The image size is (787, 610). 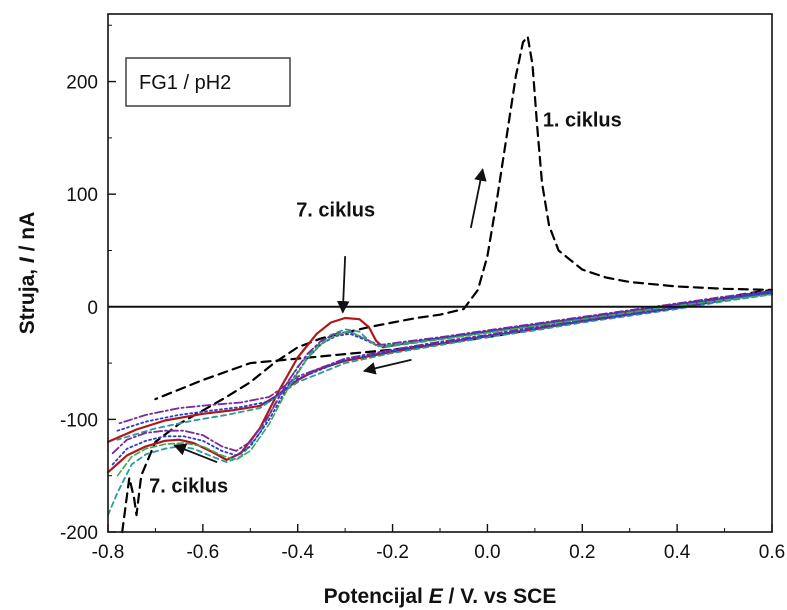 What do you see at coordinates (79, 533) in the screenshot?
I see `y-tick-label: -200` at bounding box center [79, 533].